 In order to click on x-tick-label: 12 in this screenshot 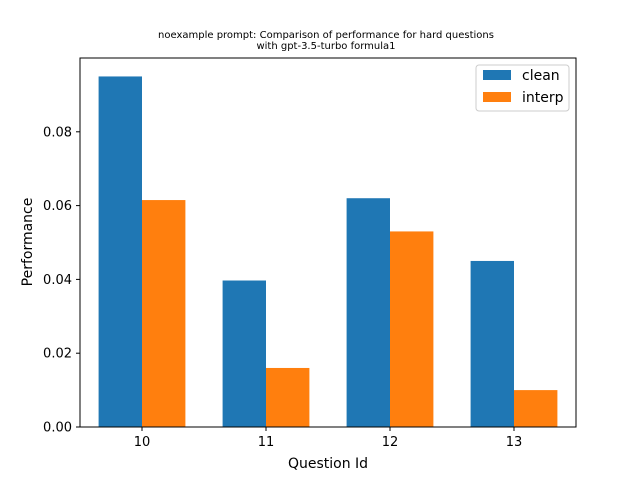, I will do `click(390, 442)`.